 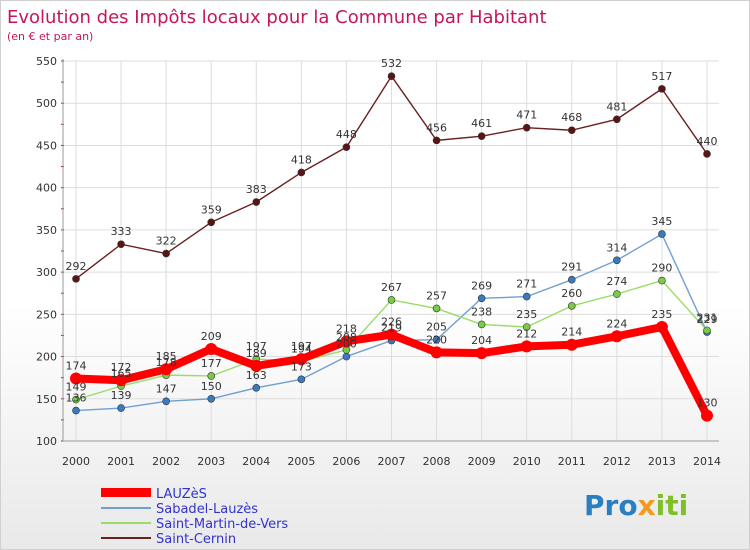 I want to click on data-label: 174, so click(x=76, y=366).